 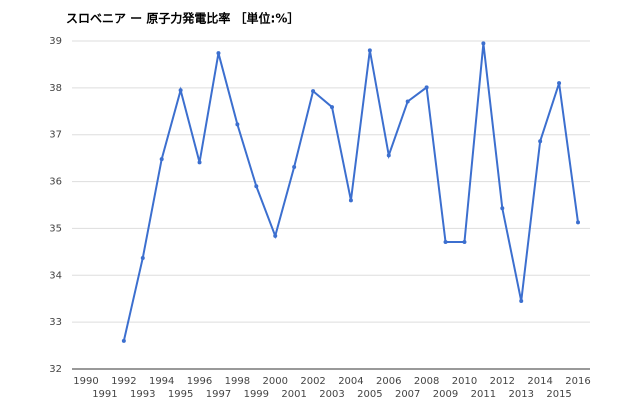 What do you see at coordinates (521, 394) in the screenshot?
I see `x-tick-label: 2013` at bounding box center [521, 394].